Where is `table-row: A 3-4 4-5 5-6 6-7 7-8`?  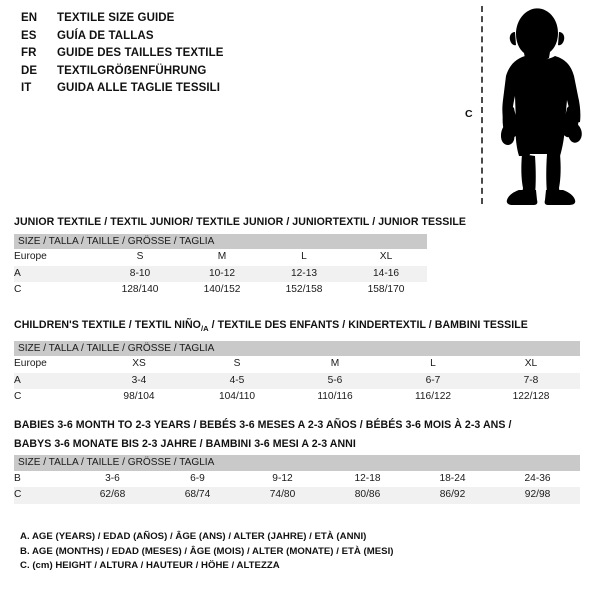
table-row: A 3-4 4-5 5-6 6-7 7-8 is located at coordinates (297, 381).